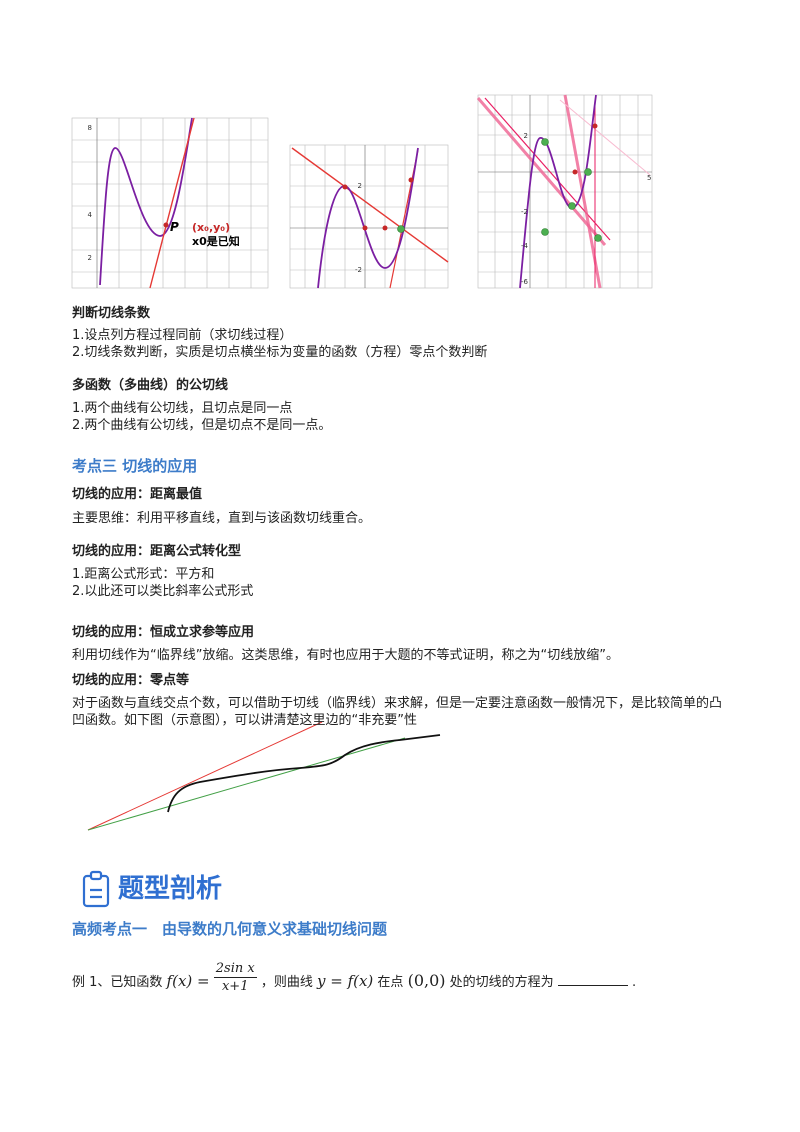 The width and height of the screenshot is (800, 1132). I want to click on text-line: 2.以此还可以类比斜率公式形式, so click(163, 591).